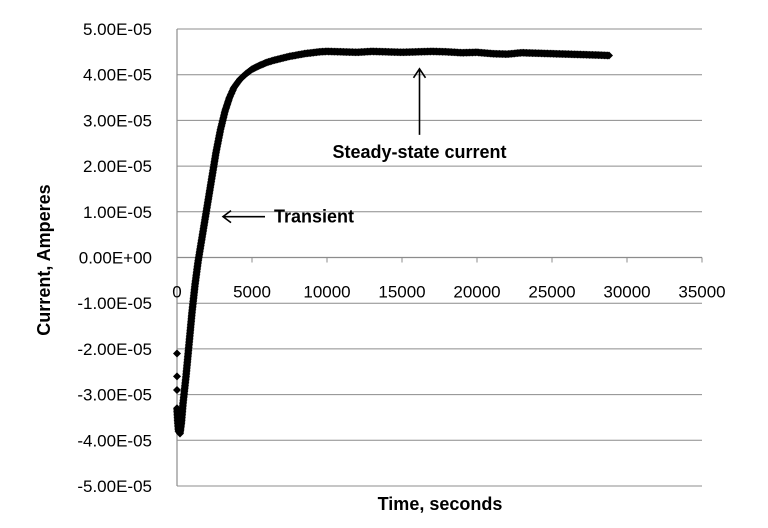 Image resolution: width=768 pixels, height=528 pixels. Describe the element at coordinates (252, 292) in the screenshot. I see `x-tick-label: 5000` at that location.